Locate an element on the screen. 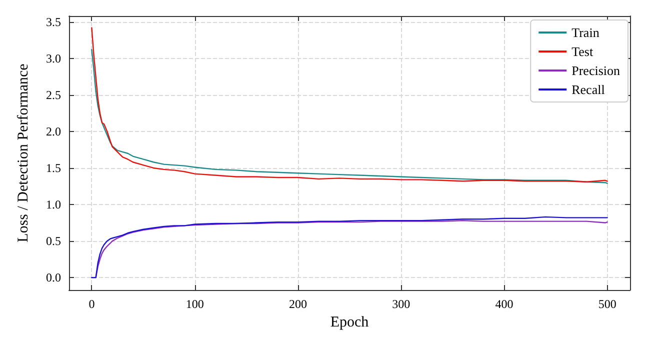 Image resolution: width=650 pixels, height=345 pixels. x-tick-label: 500 is located at coordinates (607, 304).